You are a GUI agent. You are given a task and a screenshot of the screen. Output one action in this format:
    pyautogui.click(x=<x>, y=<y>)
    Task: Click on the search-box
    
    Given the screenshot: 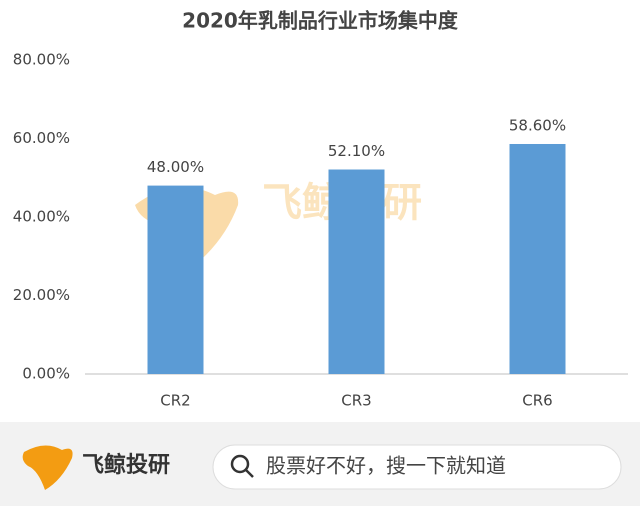 What is the action you would take?
    pyautogui.click(x=417, y=467)
    